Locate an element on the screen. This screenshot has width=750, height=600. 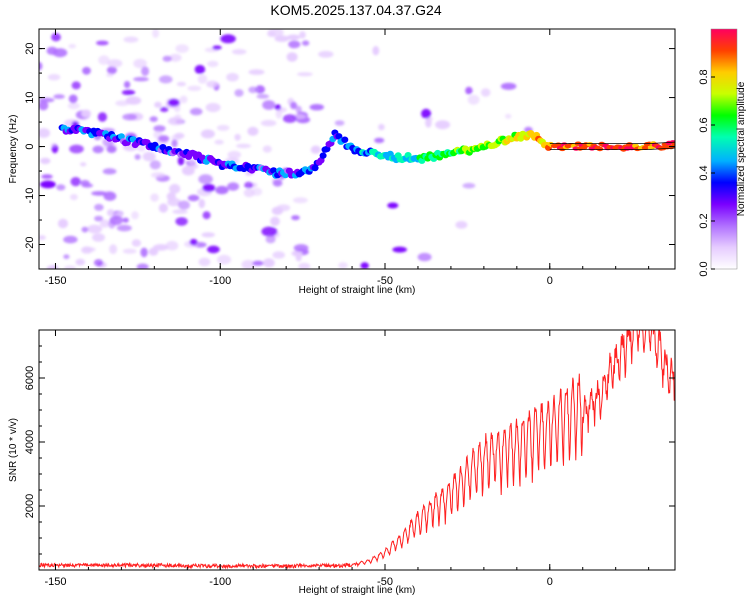
colorbar-label: Normalized spectral amplitude is located at coordinates (741, 148).